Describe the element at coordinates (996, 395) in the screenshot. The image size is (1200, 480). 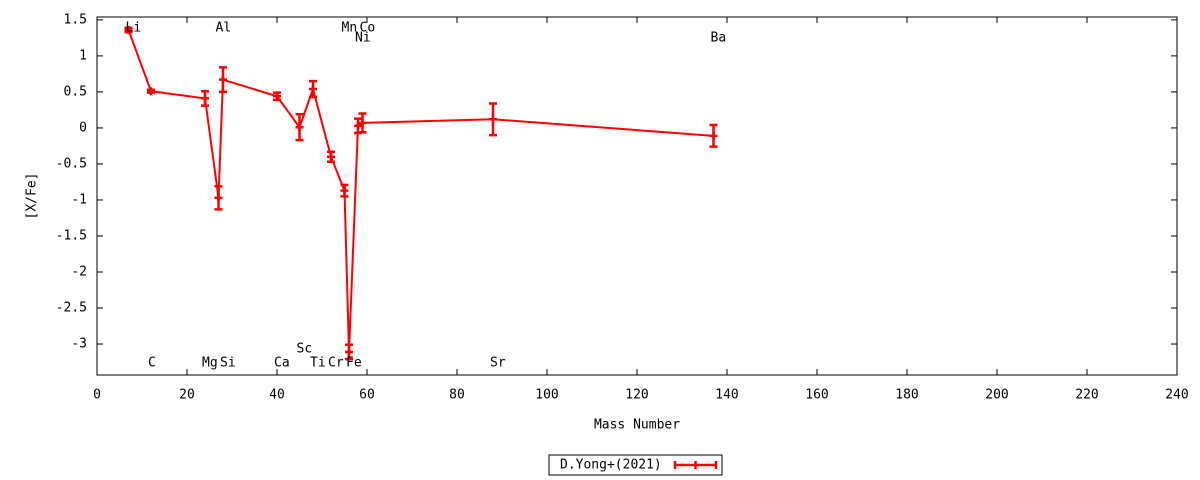
I see `x-tick-label: 200` at that location.